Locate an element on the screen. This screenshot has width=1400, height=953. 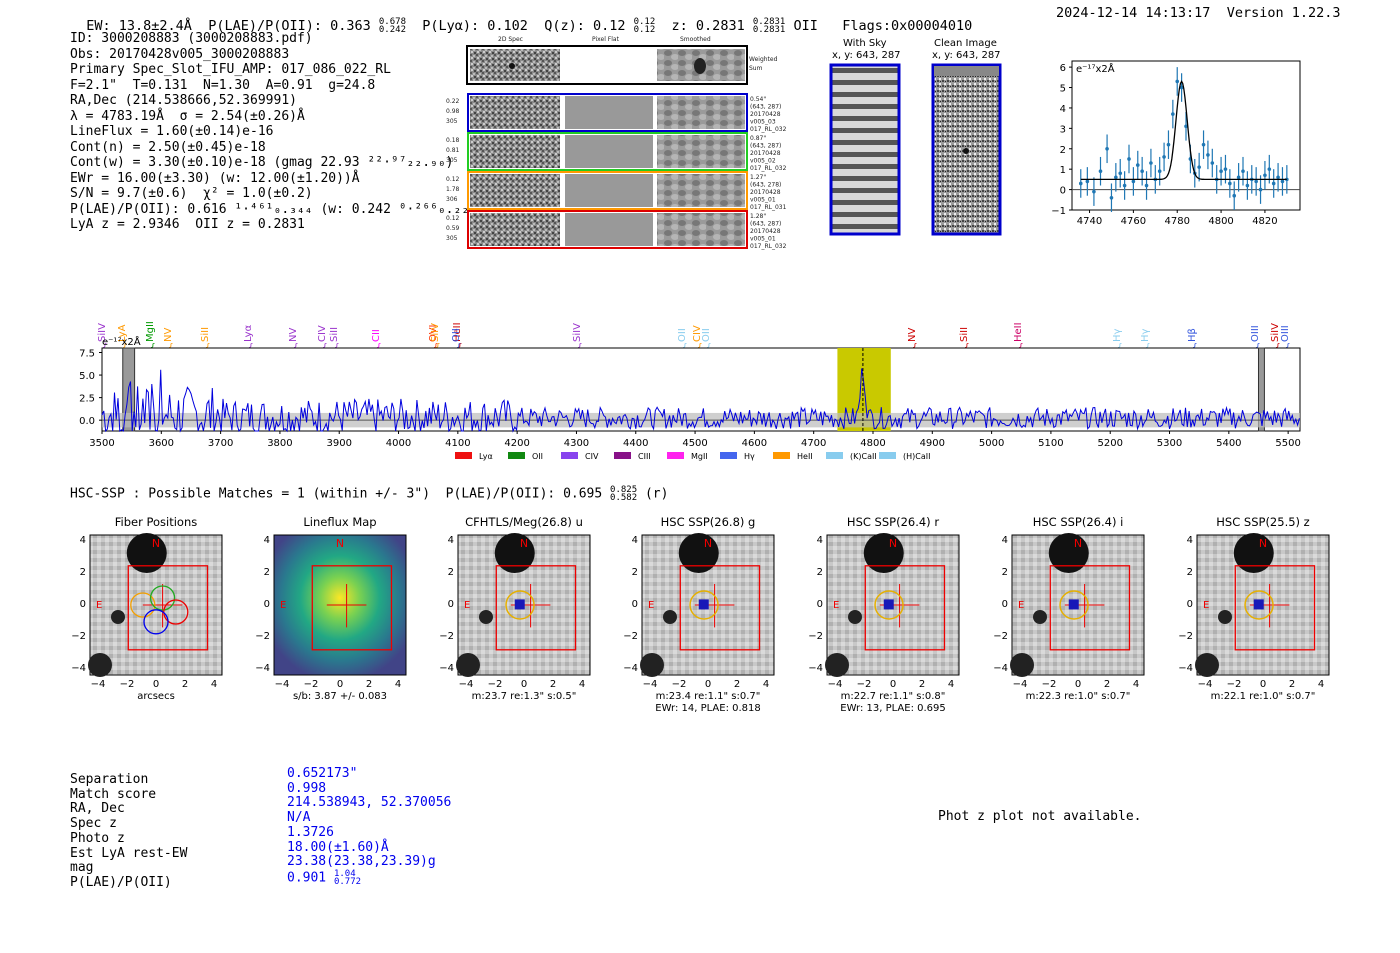
spectrum-xtick: 4000 is located at coordinates (398, 443).